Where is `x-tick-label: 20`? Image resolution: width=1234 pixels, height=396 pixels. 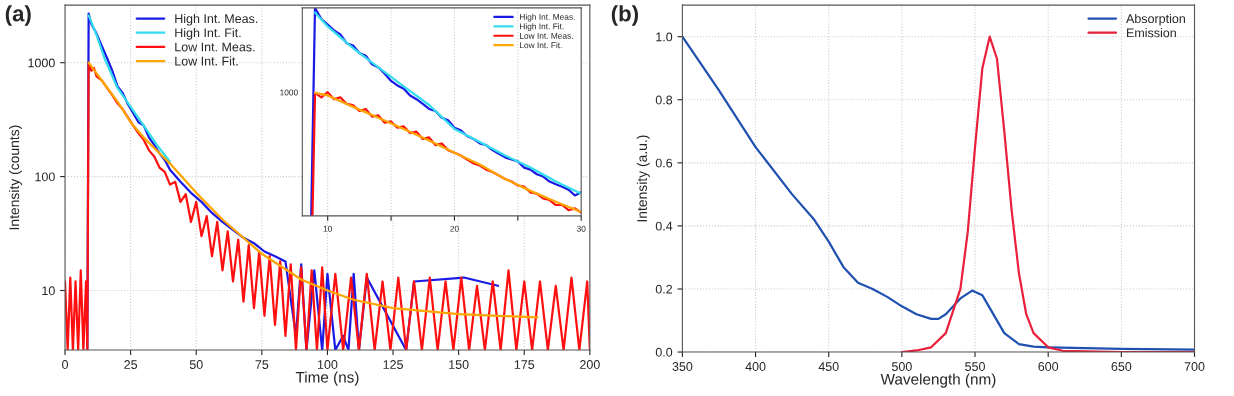
x-tick-label: 20 is located at coordinates (454, 228).